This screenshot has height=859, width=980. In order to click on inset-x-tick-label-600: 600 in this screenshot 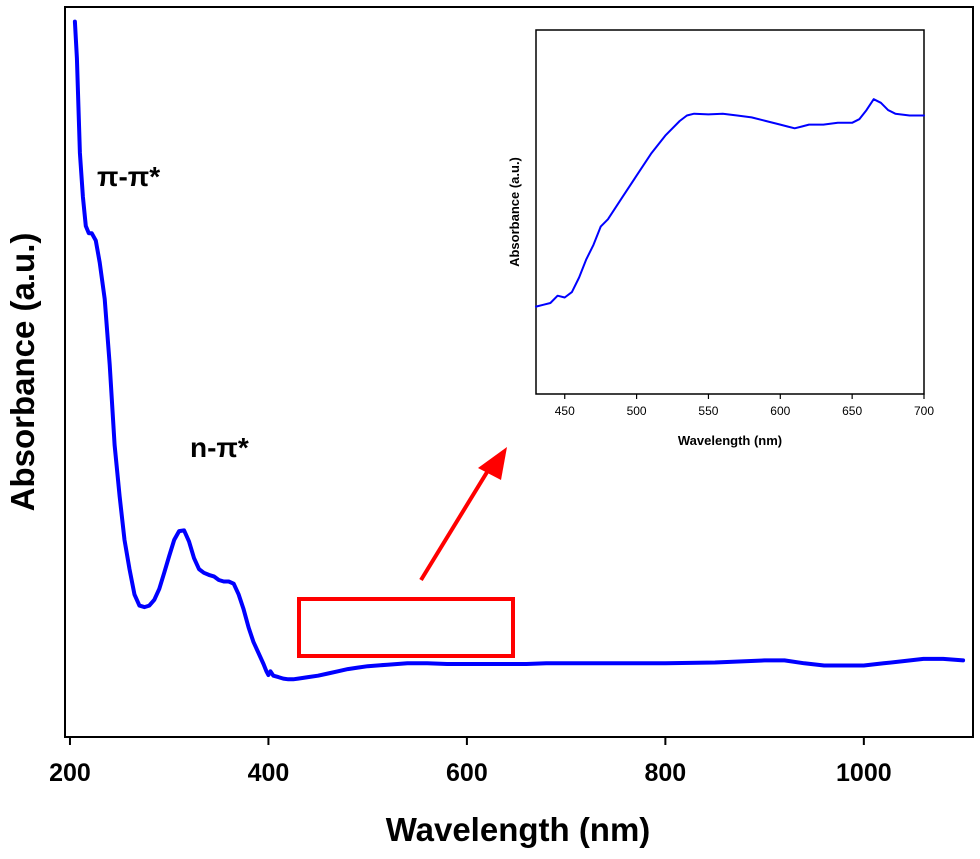, I will do `click(780, 411)`.